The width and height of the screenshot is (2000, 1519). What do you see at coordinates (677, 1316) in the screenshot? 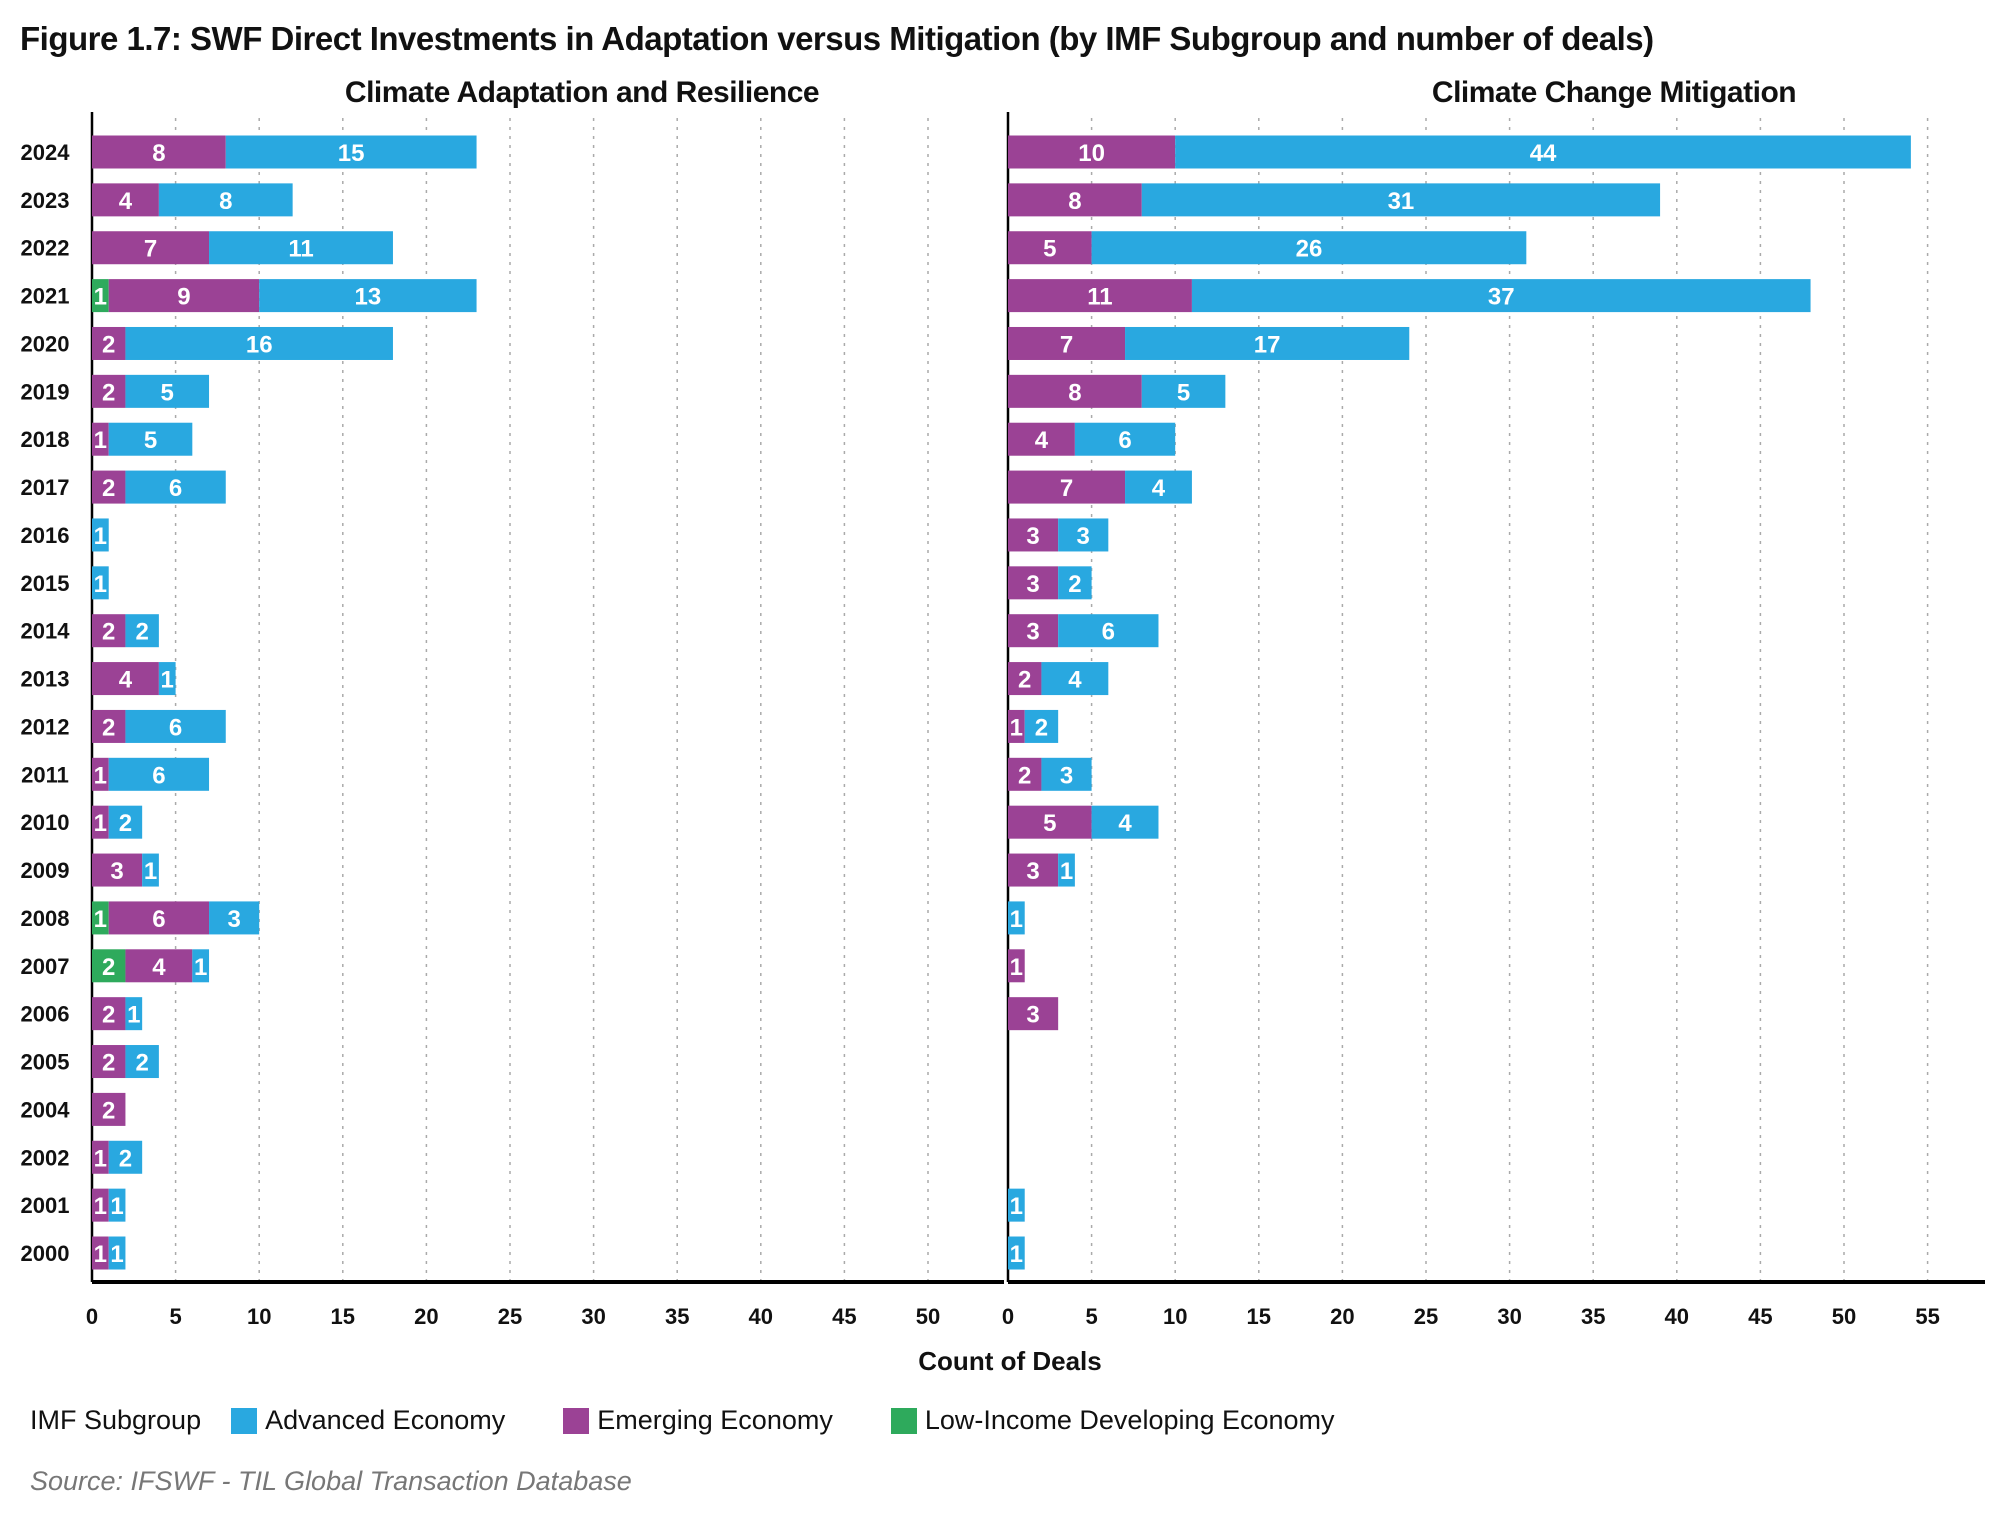
I see `x-tick-label: 35` at bounding box center [677, 1316].